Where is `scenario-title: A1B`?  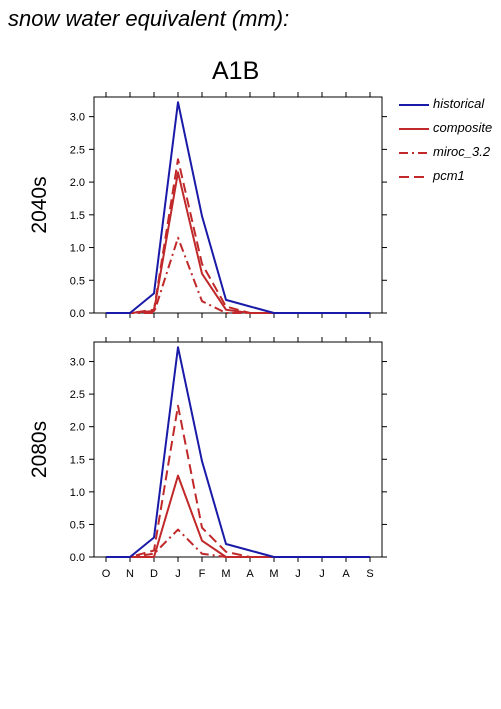
scenario-title: A1B is located at coordinates (236, 71).